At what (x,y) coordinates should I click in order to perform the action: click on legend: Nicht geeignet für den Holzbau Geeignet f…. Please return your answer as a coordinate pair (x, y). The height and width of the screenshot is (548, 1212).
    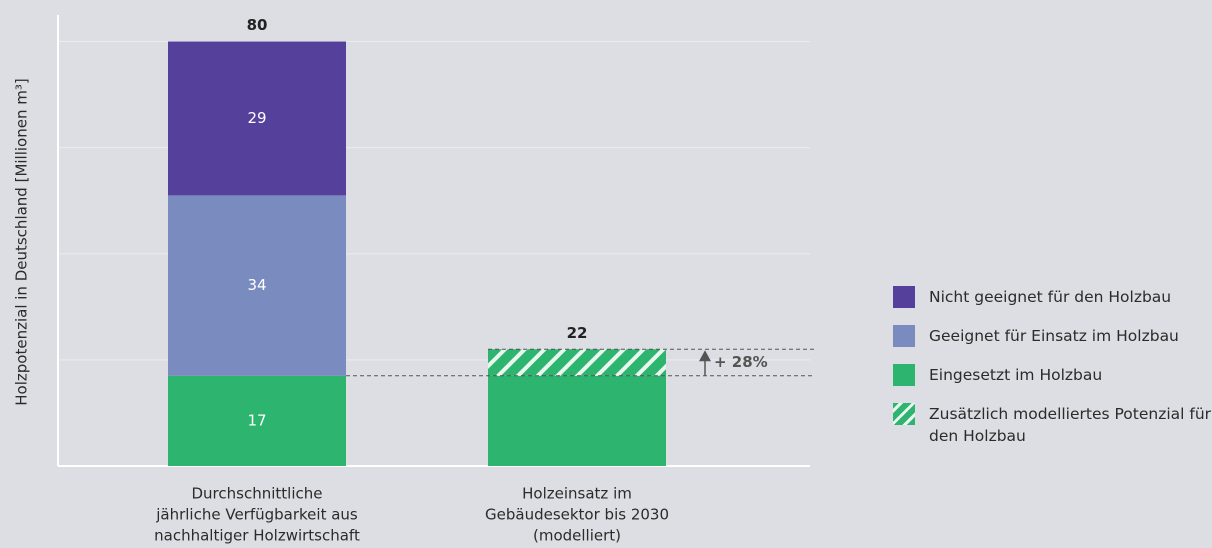
    Looking at the image, I should click on (1052, 375).